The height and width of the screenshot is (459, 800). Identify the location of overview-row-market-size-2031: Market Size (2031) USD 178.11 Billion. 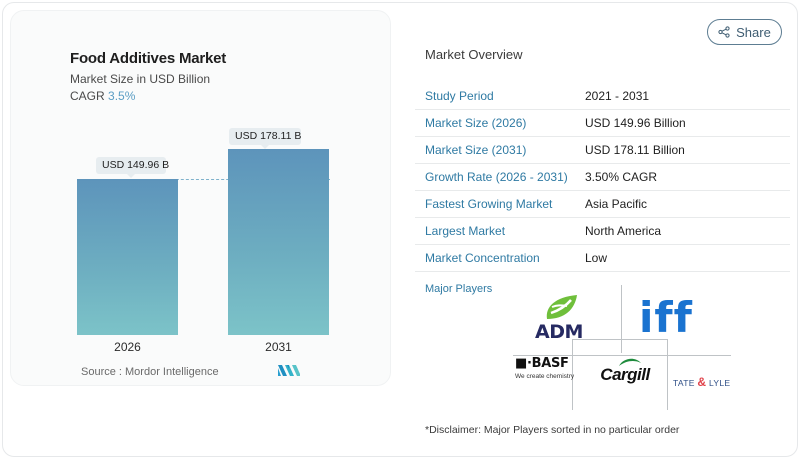
(602, 150).